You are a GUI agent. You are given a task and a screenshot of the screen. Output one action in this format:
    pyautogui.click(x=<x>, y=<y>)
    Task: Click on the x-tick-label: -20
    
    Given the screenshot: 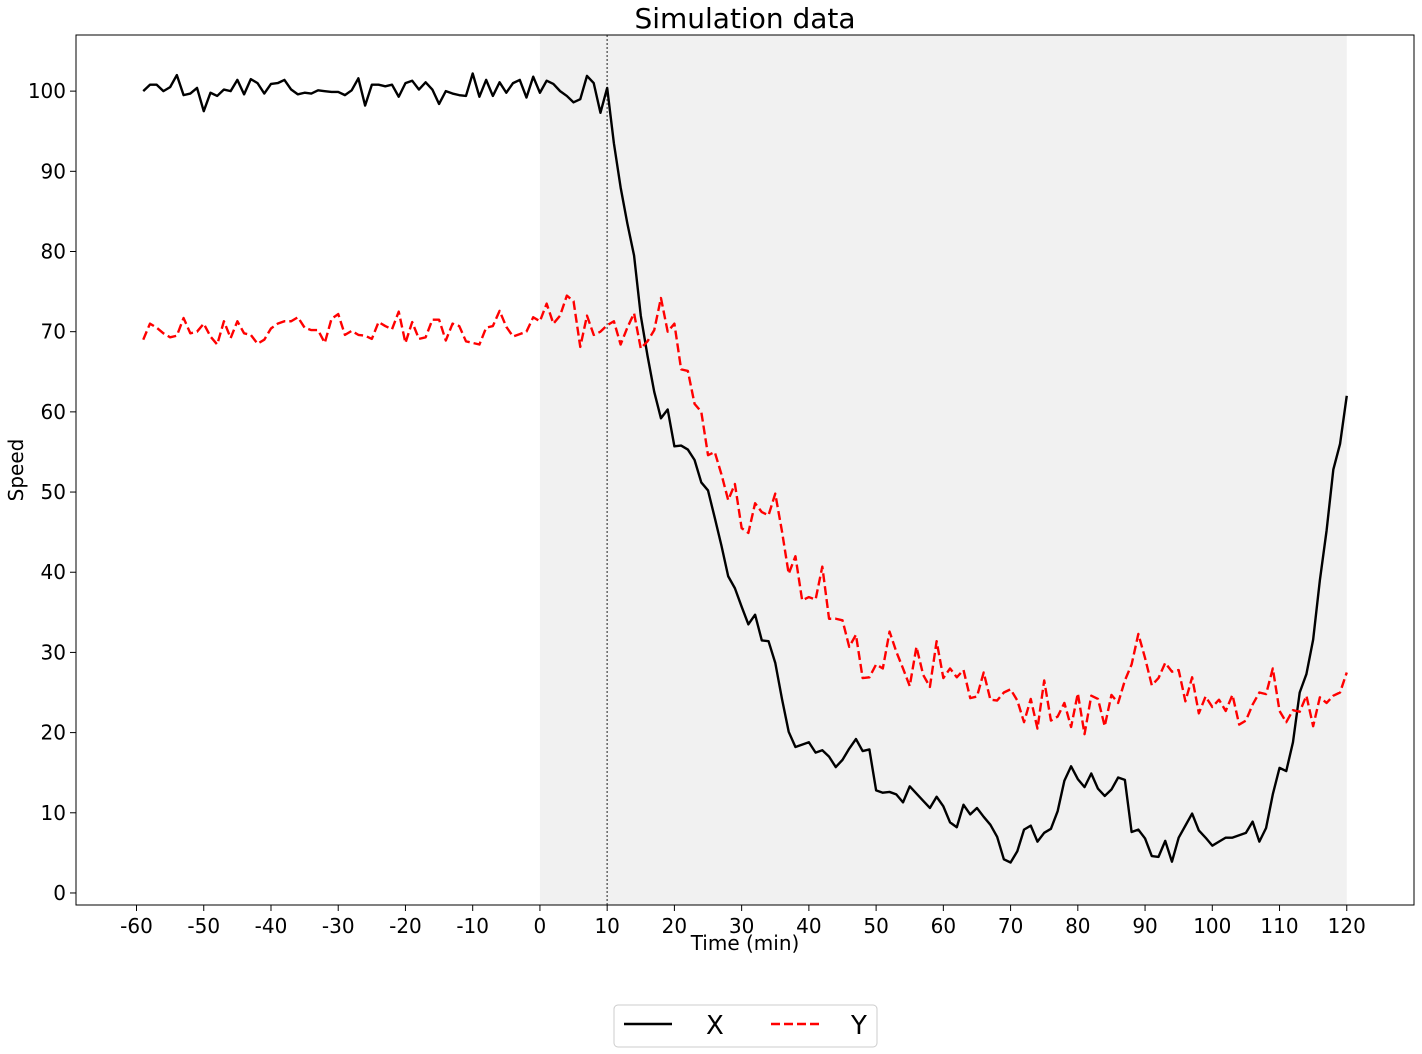 What is the action you would take?
    pyautogui.click(x=405, y=926)
    